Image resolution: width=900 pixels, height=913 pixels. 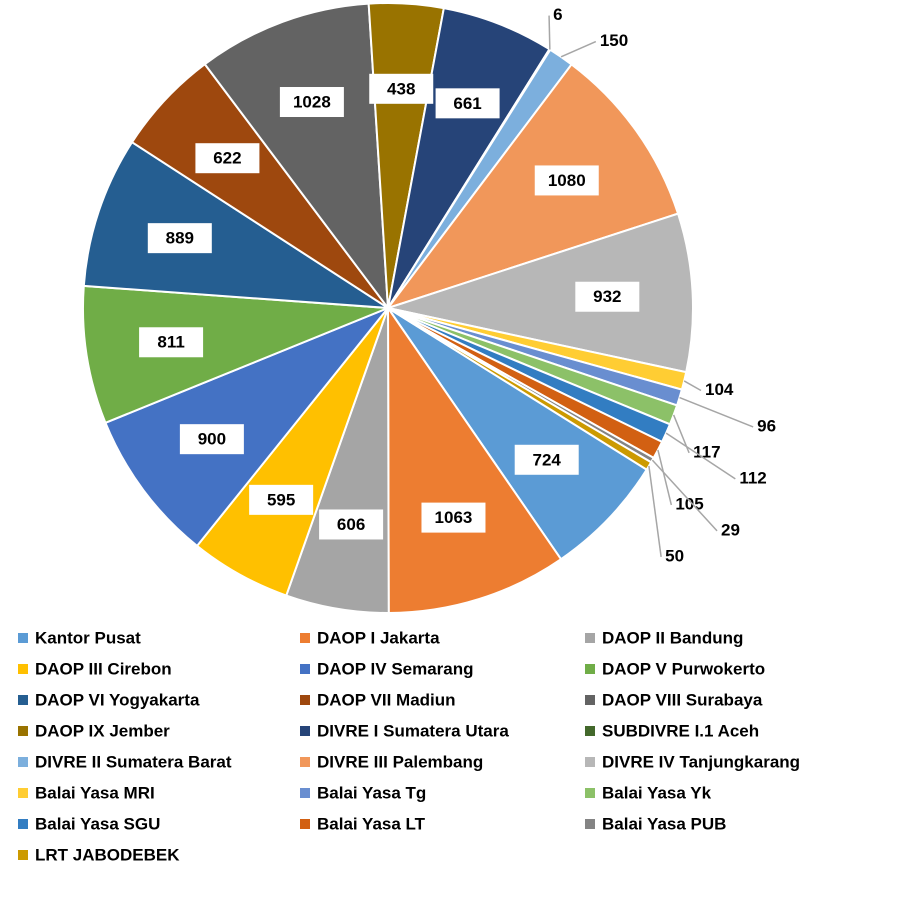 What do you see at coordinates (133, 761) in the screenshot?
I see `legend-label: DIVRE II Sumatera Barat` at bounding box center [133, 761].